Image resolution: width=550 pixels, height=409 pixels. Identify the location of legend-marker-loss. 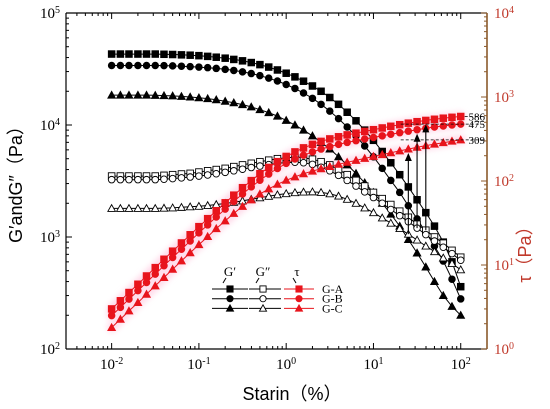
(263, 307).